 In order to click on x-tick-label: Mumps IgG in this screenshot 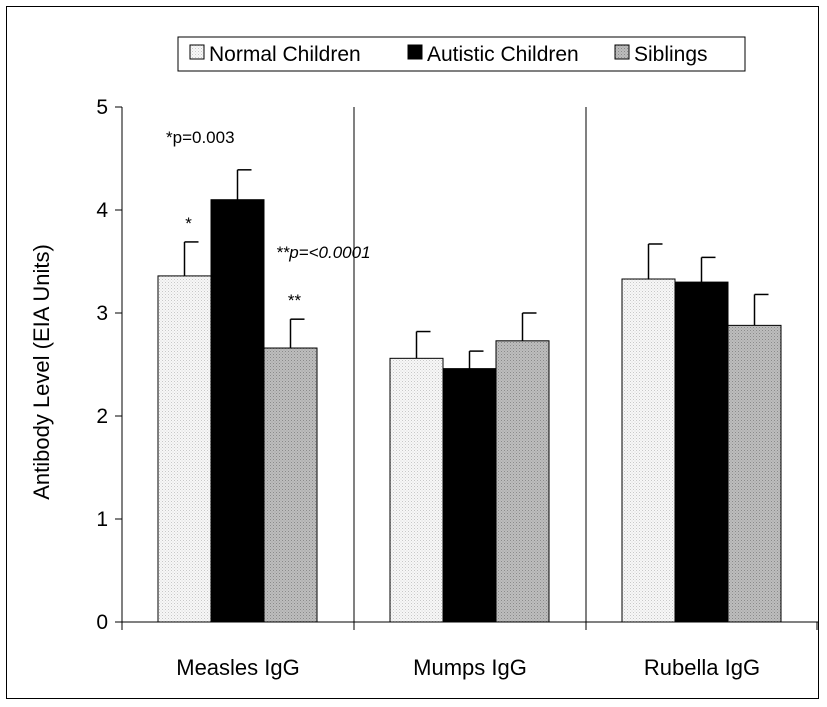, I will do `click(470, 667)`.